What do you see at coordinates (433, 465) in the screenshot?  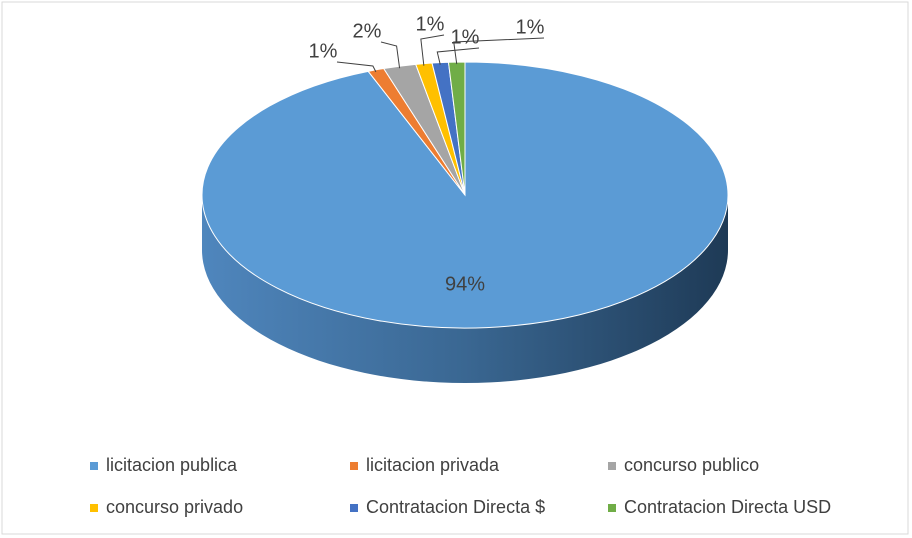 I see `legend-label: licitacion privada` at bounding box center [433, 465].